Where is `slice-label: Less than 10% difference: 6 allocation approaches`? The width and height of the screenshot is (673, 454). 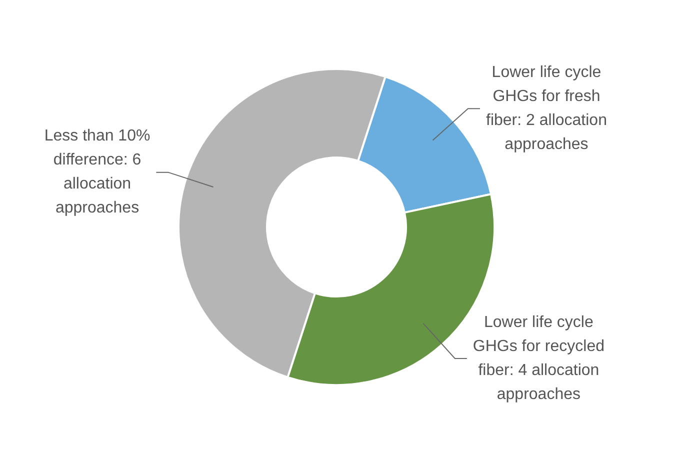 slice-label: Less than 10% difference: 6 allocation approaches is located at coordinates (97, 172).